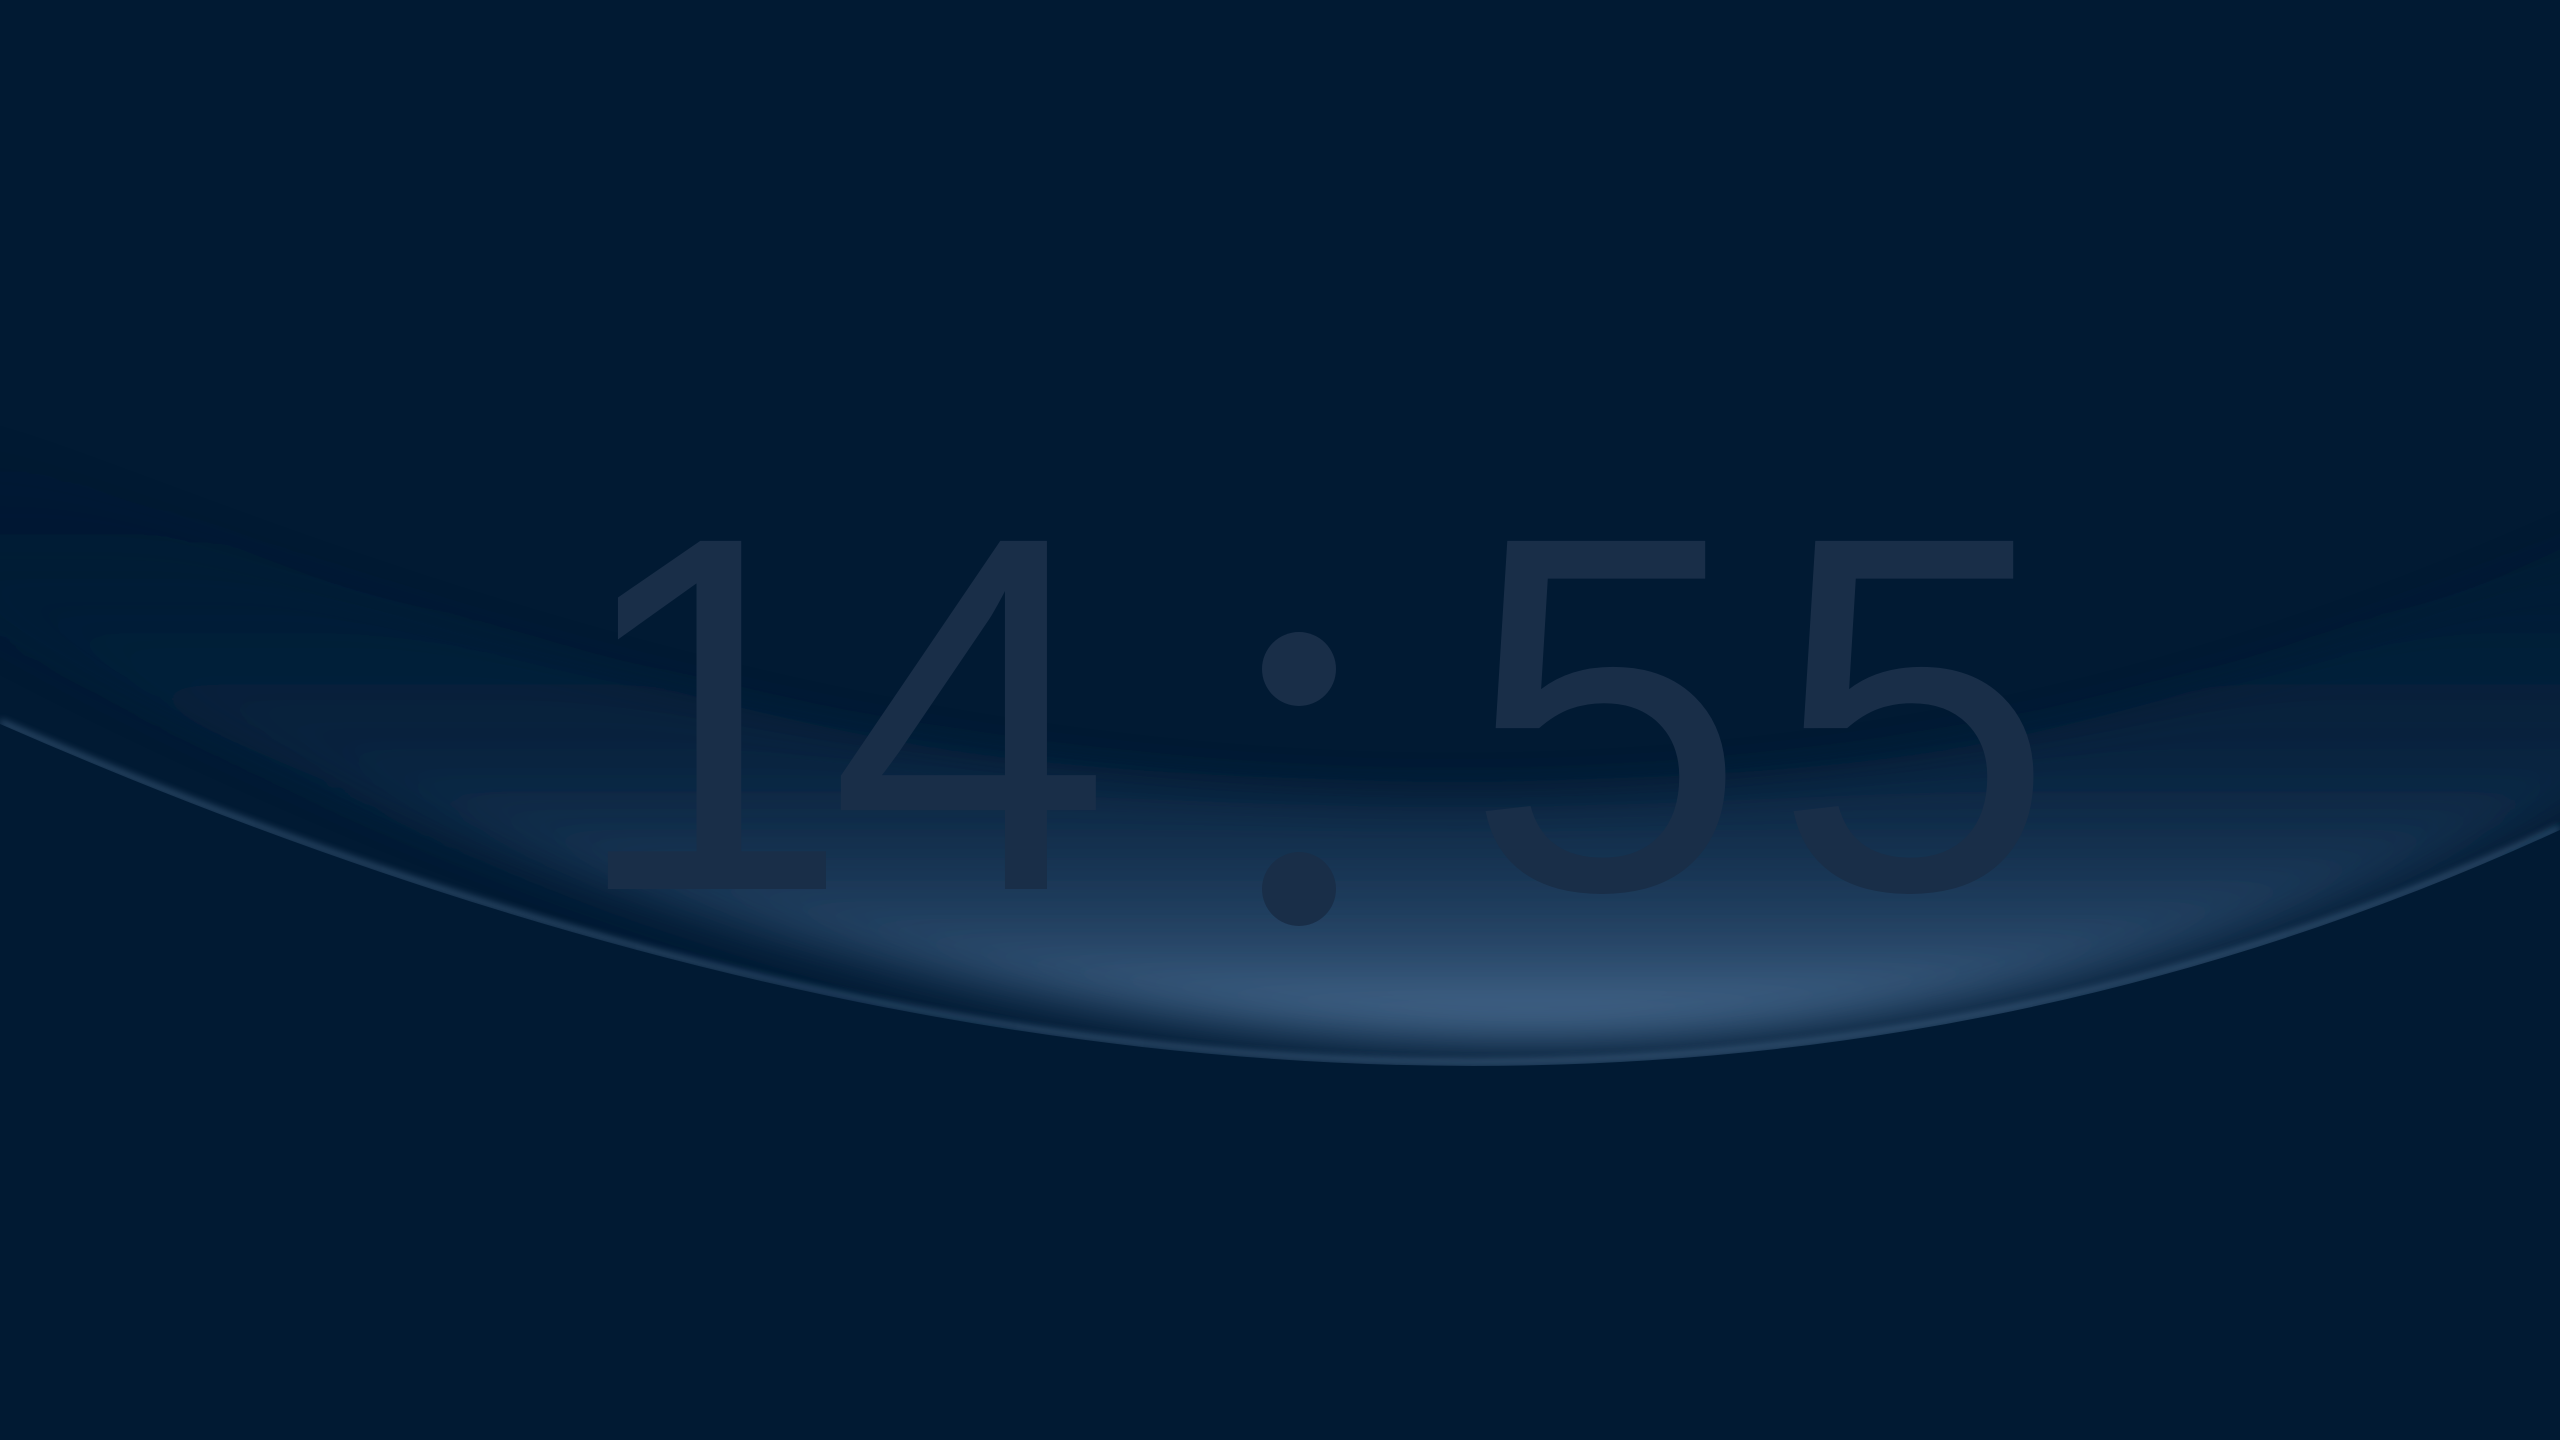 This screenshot has height=1440, width=2560. What do you see at coordinates (710, 714) in the screenshot?
I see `clock-hour-tens-digit: 1` at bounding box center [710, 714].